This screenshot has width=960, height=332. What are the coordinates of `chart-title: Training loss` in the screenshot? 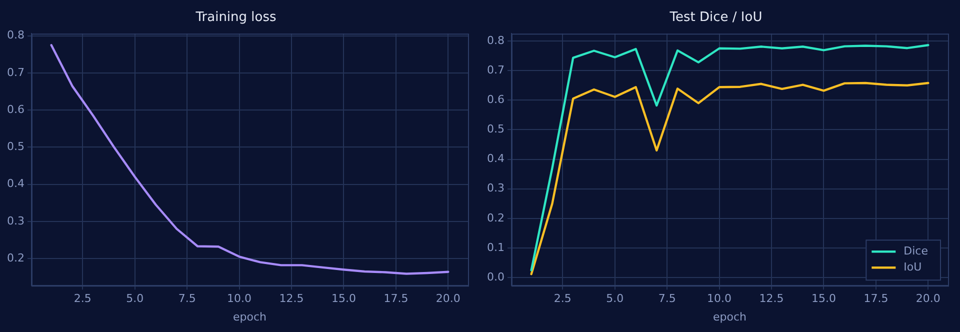 It's located at (235, 18).